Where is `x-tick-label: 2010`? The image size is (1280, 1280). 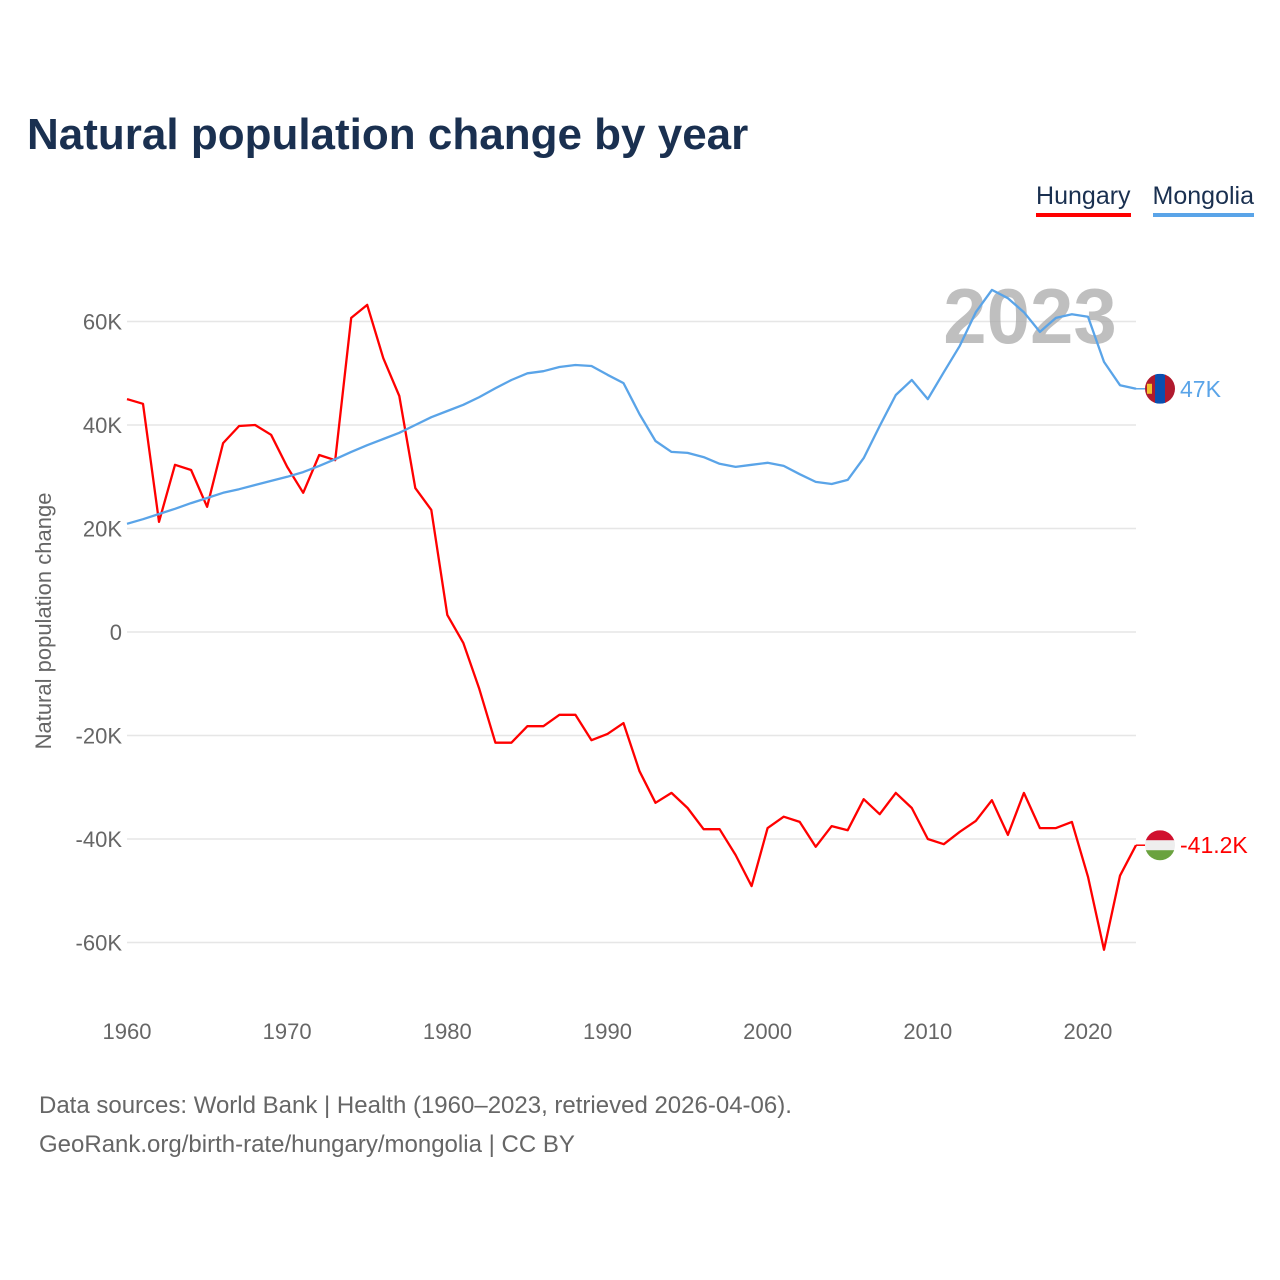 x-tick-label: 2010 is located at coordinates (927, 1031).